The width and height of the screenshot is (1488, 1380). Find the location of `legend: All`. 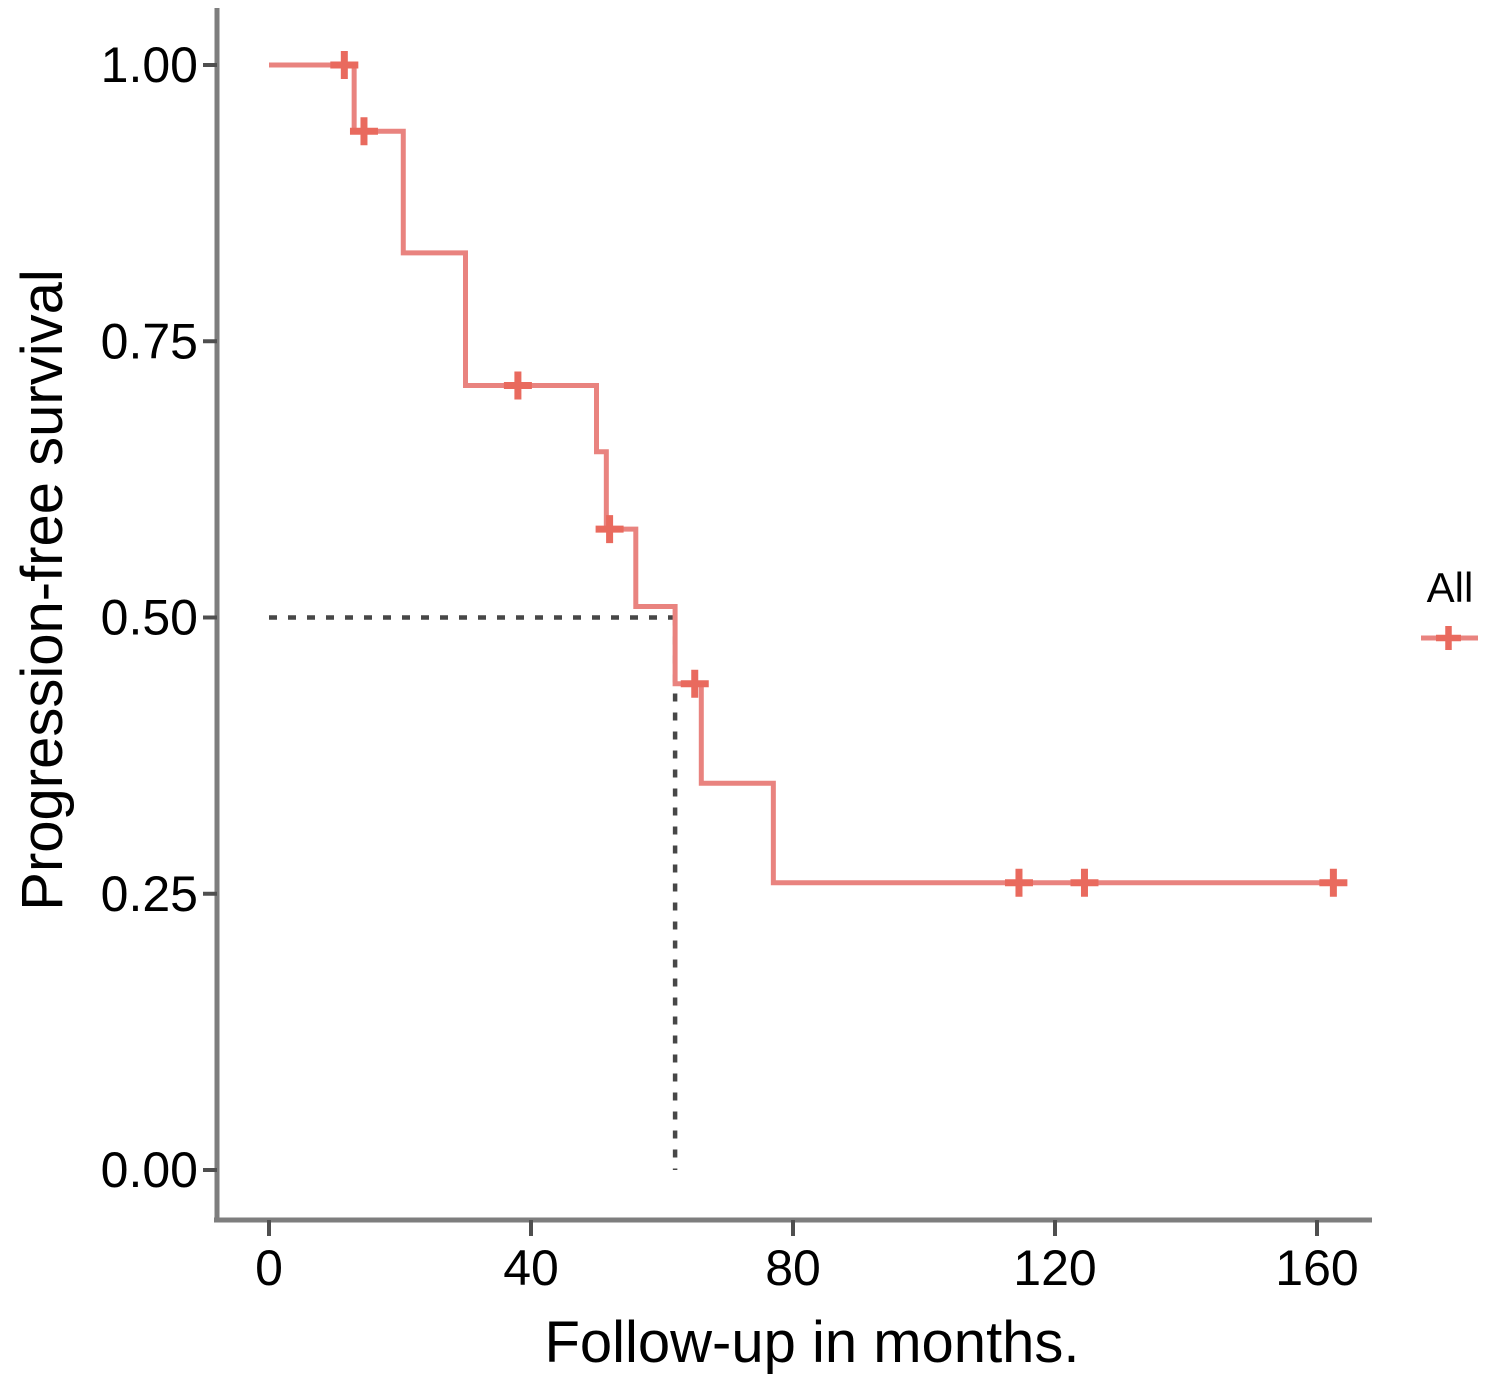

legend: All is located at coordinates (1449, 607).